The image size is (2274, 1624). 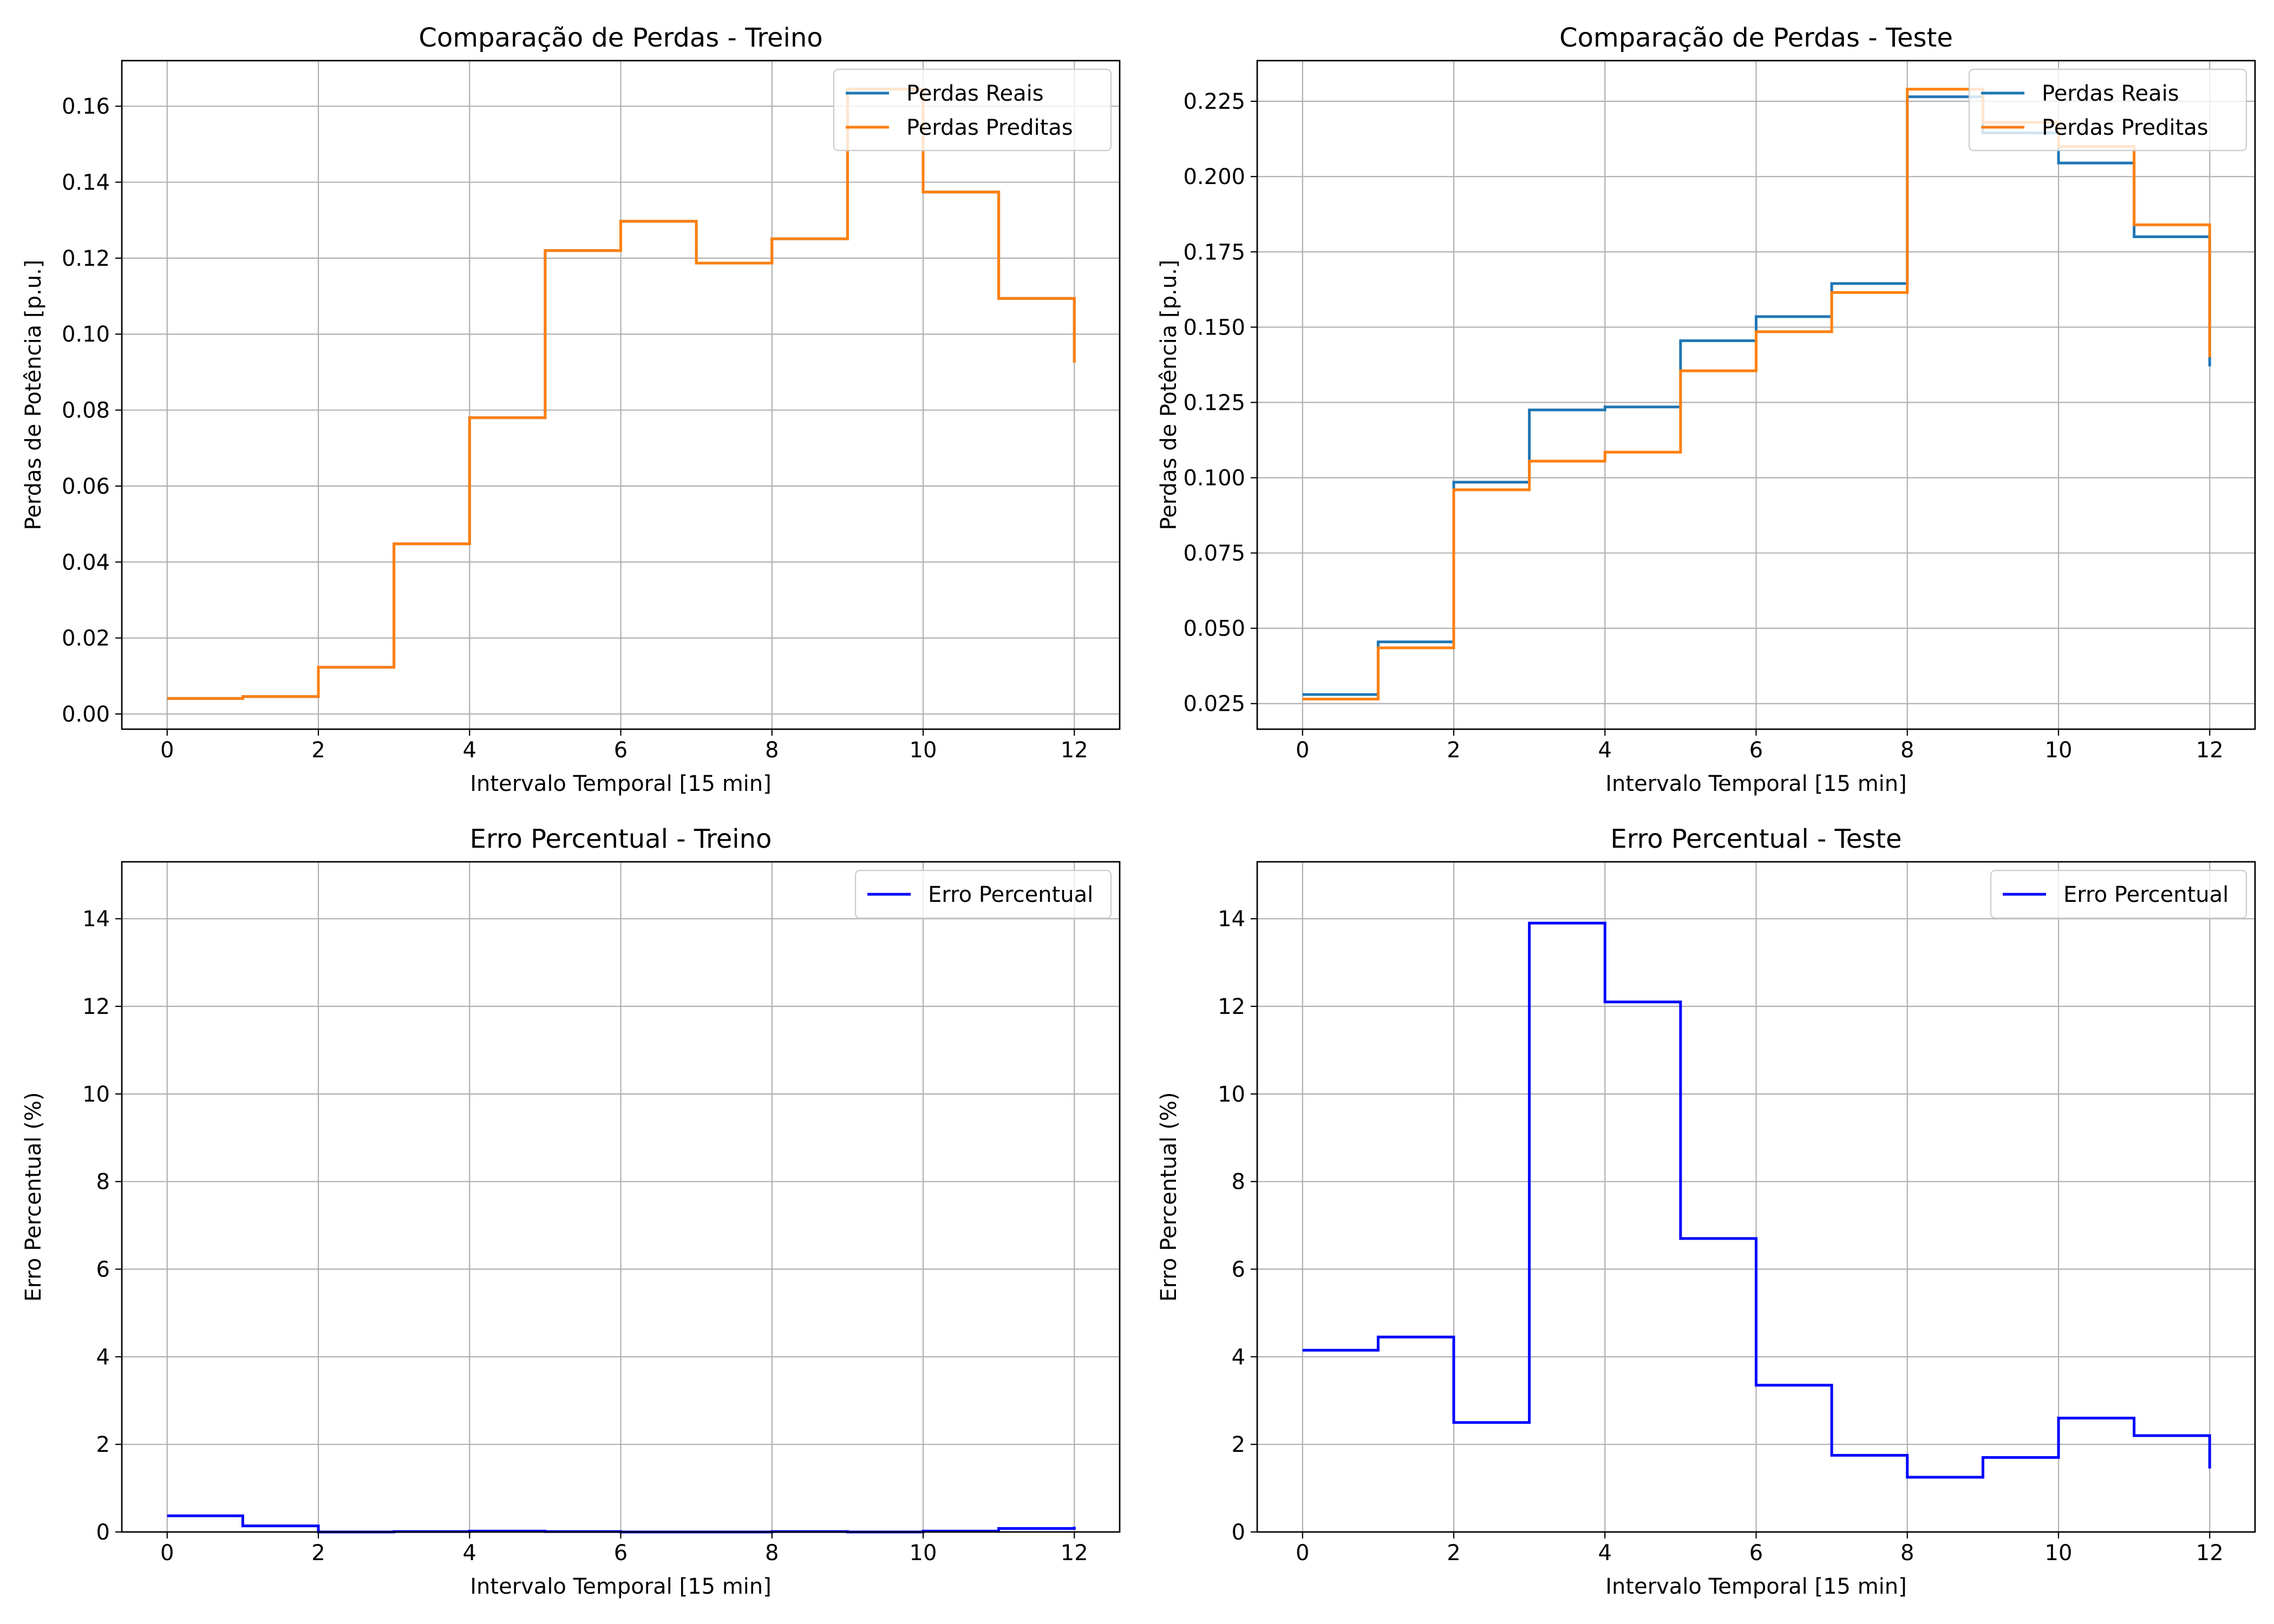 What do you see at coordinates (1756, 839) in the screenshot?
I see `chart-title: Erro Percentual - Teste` at bounding box center [1756, 839].